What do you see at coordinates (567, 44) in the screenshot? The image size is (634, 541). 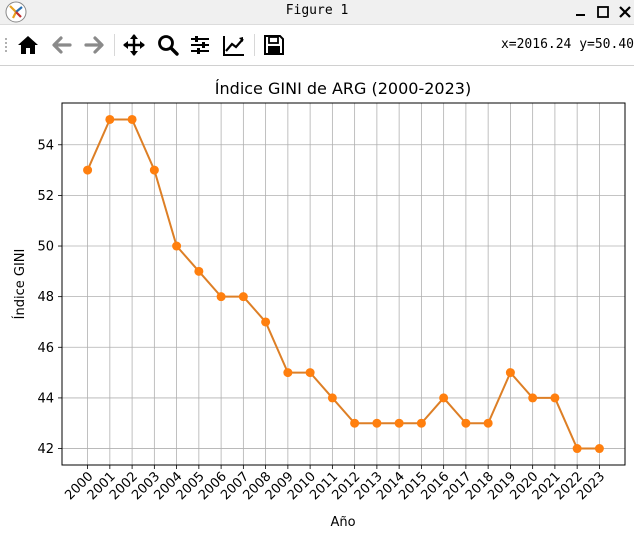 I see `coordinate-readout: x=2016.24 y=50.40` at bounding box center [567, 44].